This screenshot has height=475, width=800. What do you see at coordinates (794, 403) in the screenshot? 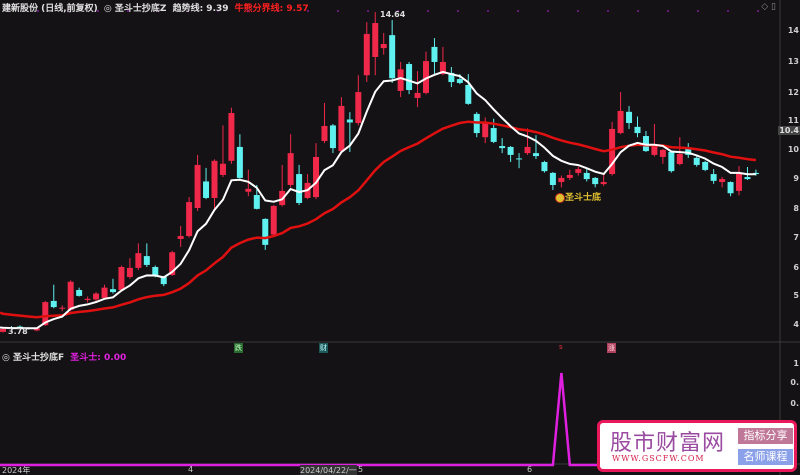
I see `lower-tick: 0.` at bounding box center [794, 403].